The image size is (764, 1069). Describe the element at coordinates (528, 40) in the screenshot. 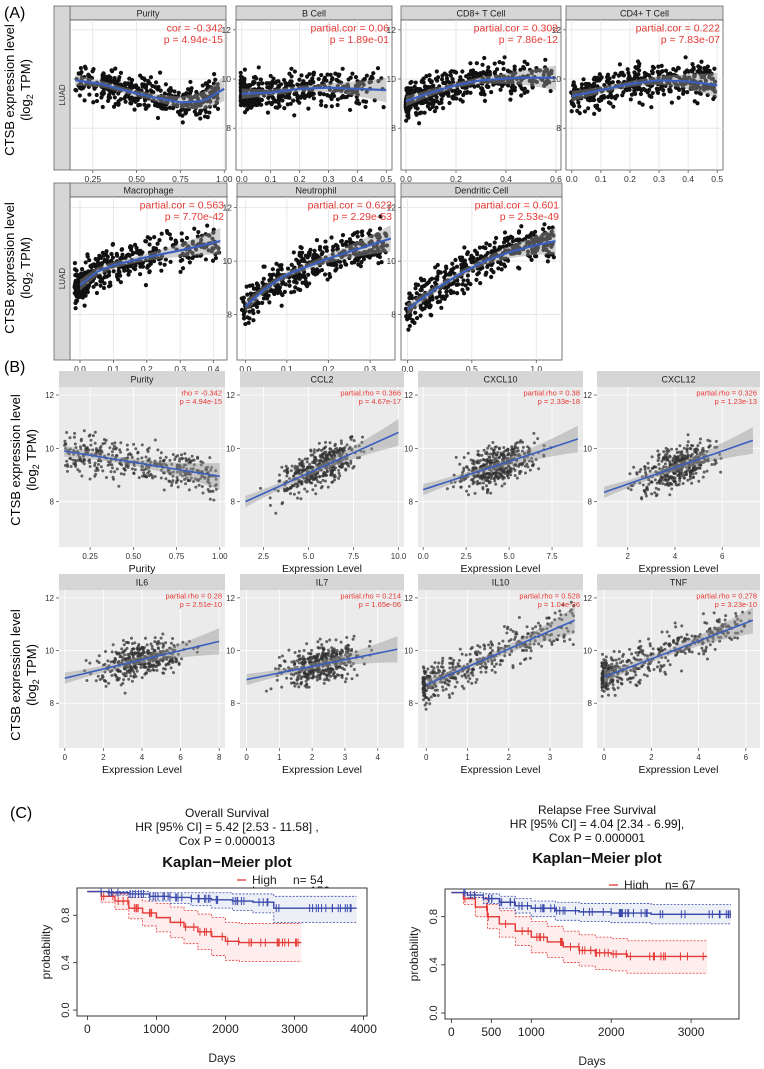

I see `stat-p-value: p = 7.86e-12` at that location.